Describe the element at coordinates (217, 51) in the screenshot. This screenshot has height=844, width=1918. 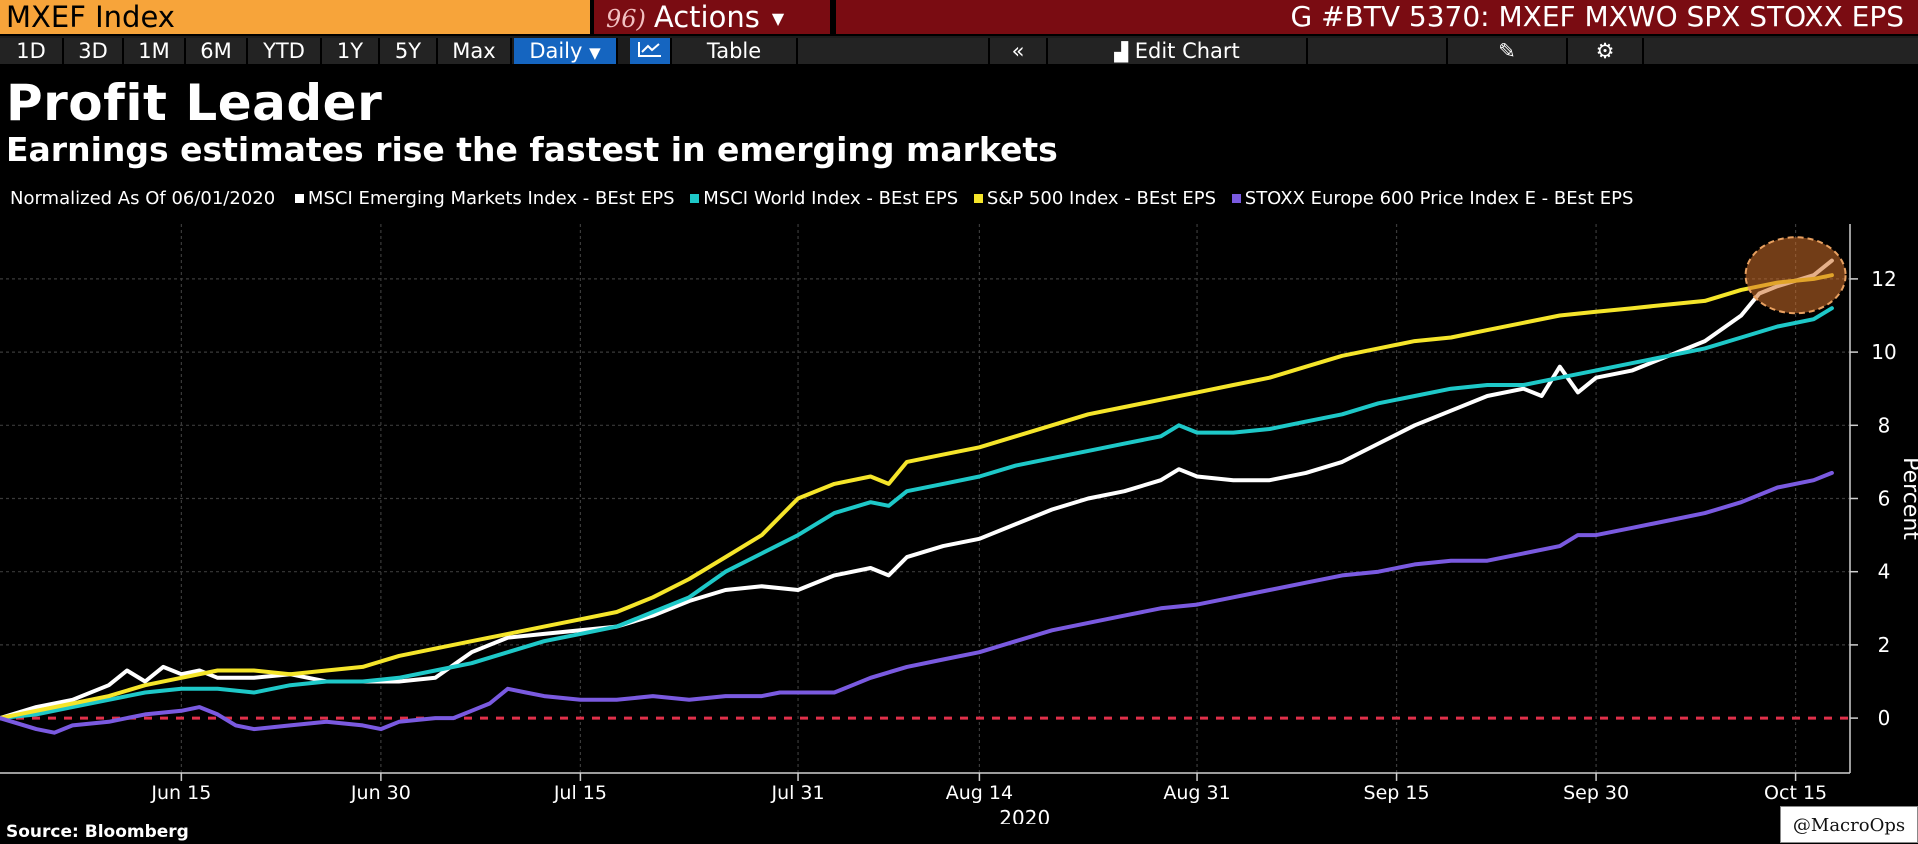
I see `range-6m-button: 6M` at that location.